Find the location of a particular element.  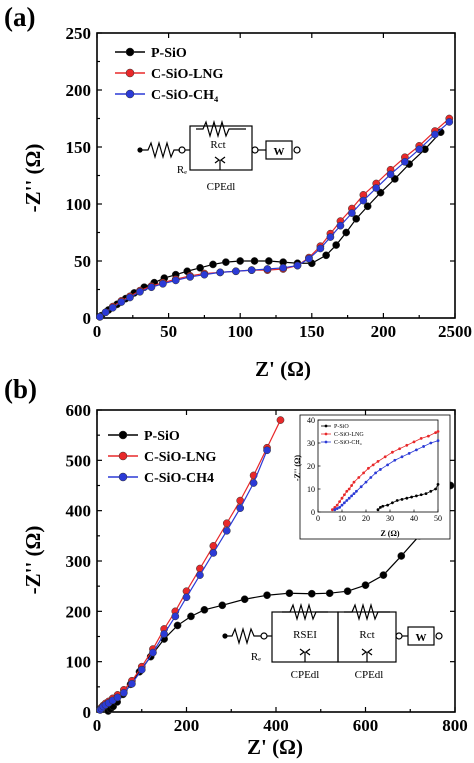

panel-a-equivalent-circuit is located at coordinates (219, 145).